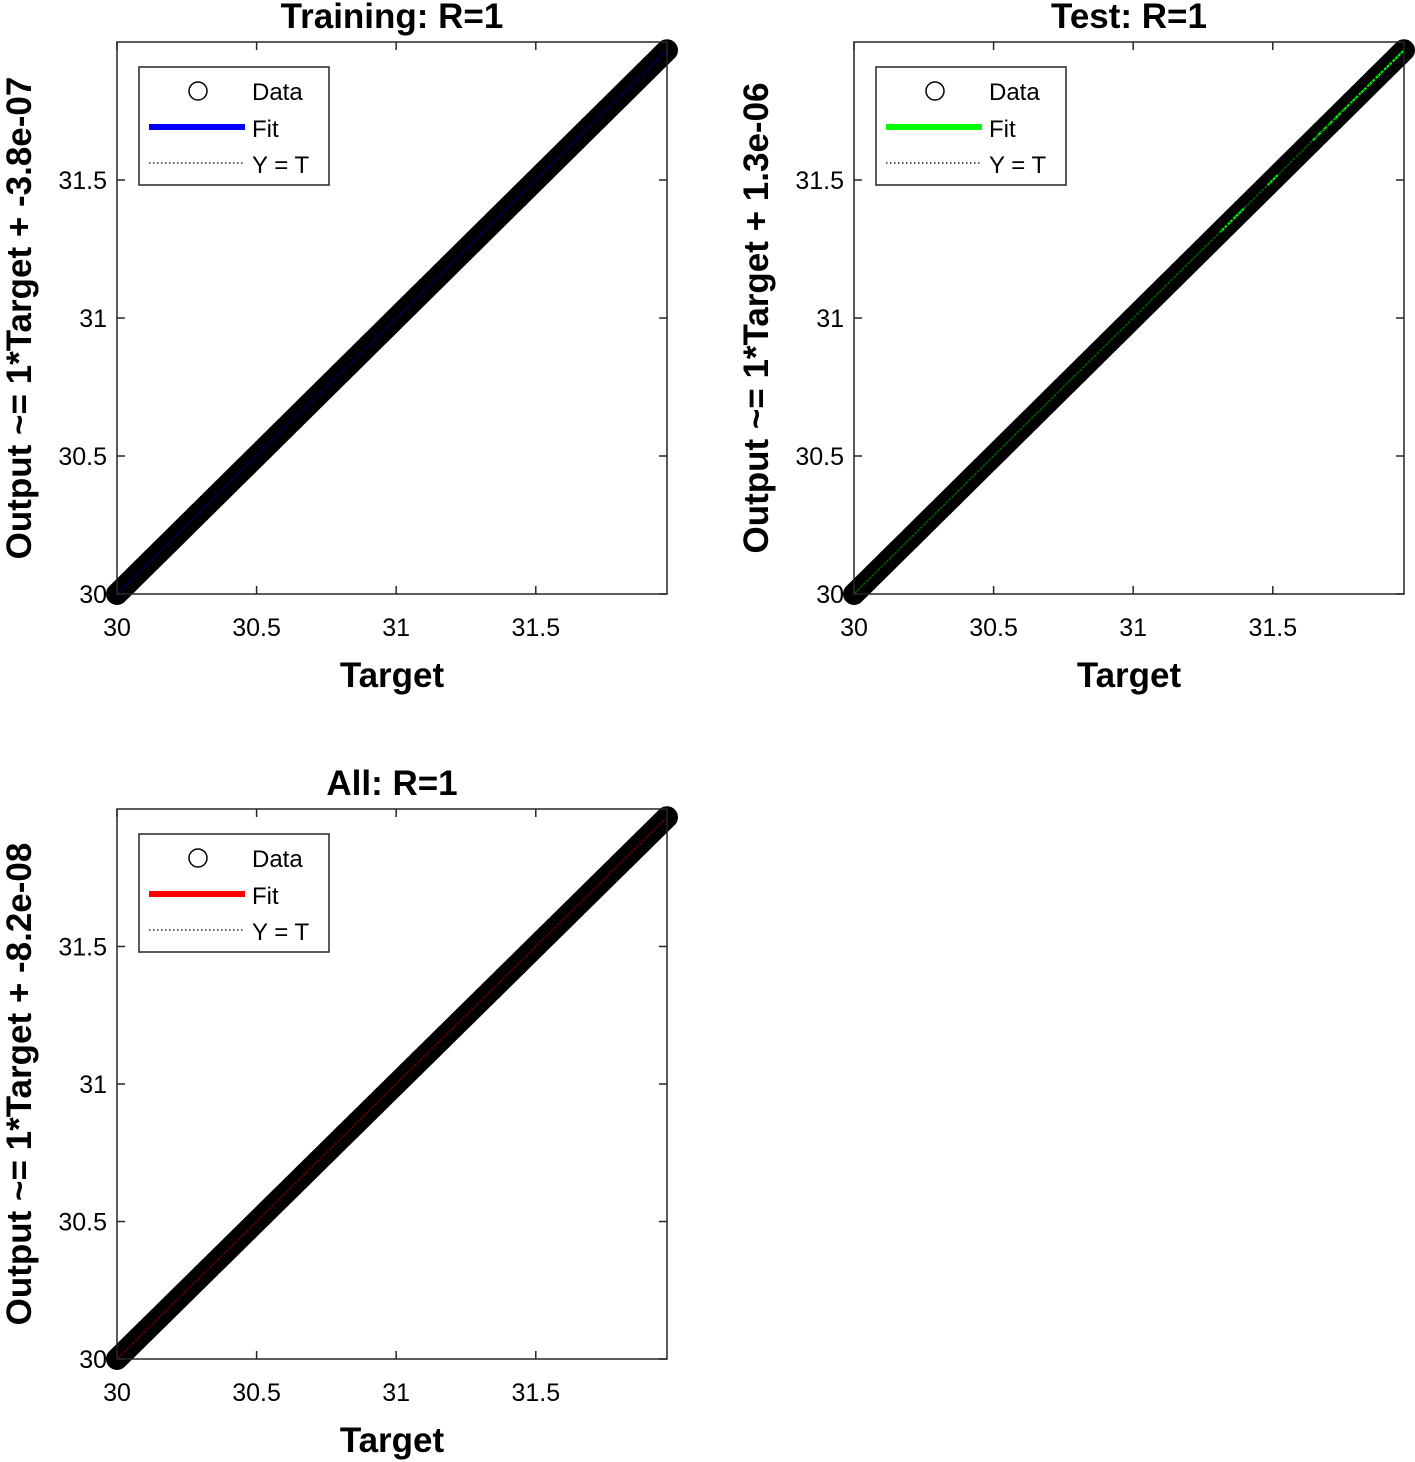 This screenshot has height=1462, width=1415. What do you see at coordinates (391, 783) in the screenshot?
I see `chart-title: All: R=1` at bounding box center [391, 783].